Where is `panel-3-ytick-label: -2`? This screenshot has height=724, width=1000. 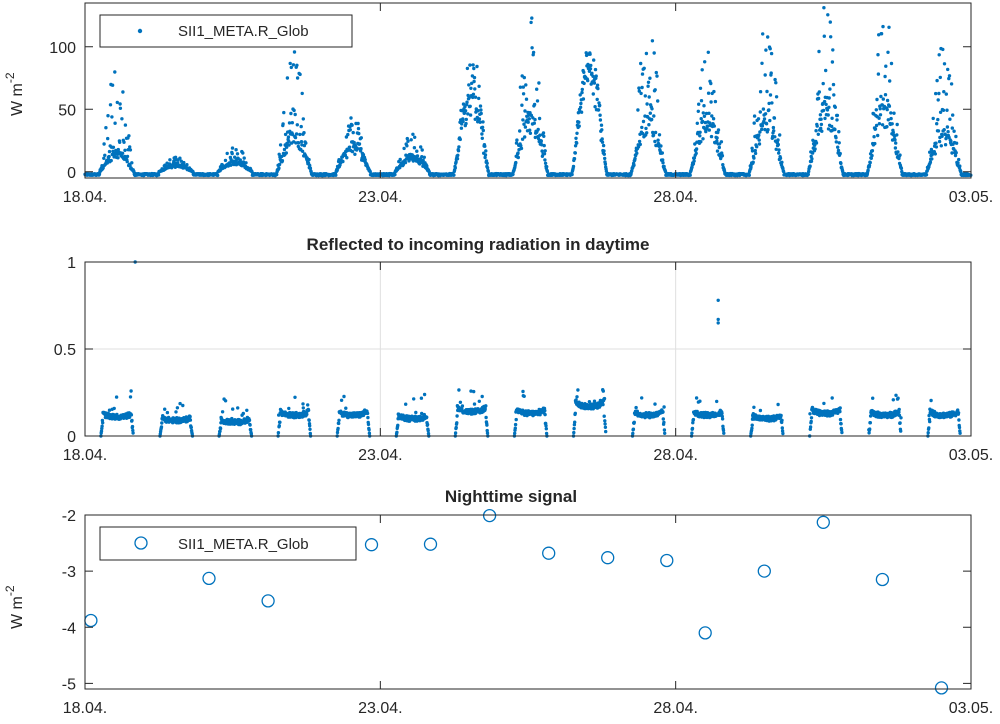
panel-3-ytick-label: -2 is located at coordinates (69, 516).